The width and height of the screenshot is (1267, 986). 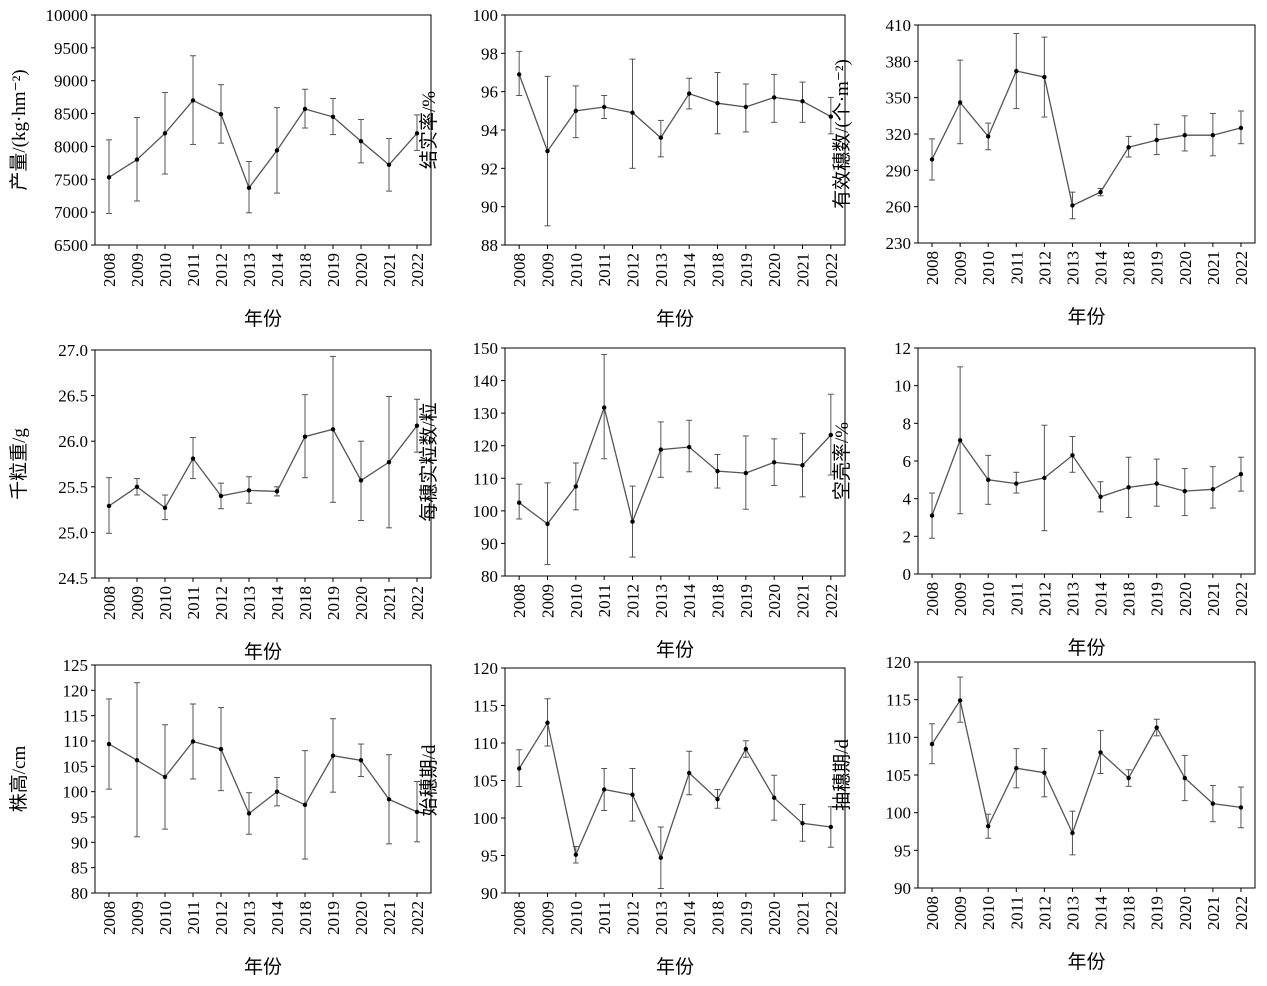 I want to click on x-tick-label: 2019, so click(x=746, y=270).